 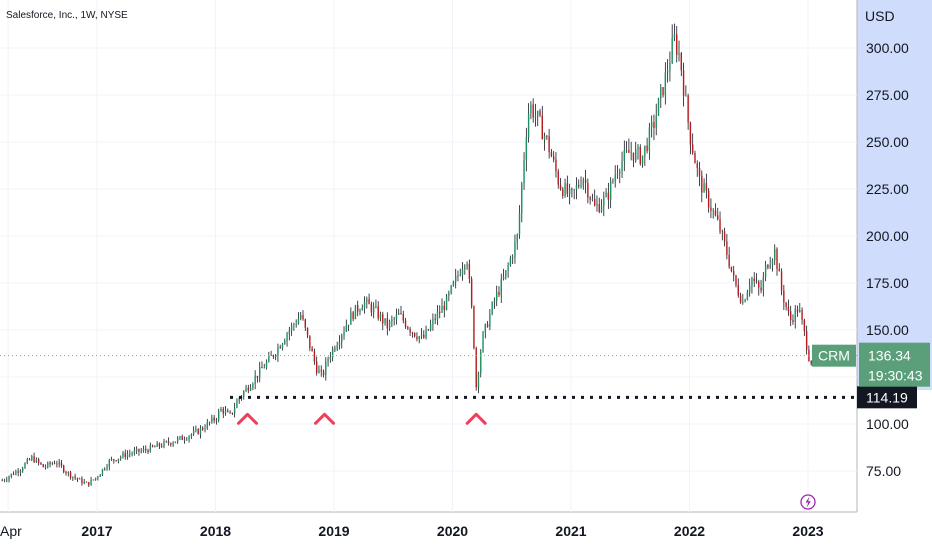 What do you see at coordinates (887, 330) in the screenshot?
I see `y-tick-label: 150.00` at bounding box center [887, 330].